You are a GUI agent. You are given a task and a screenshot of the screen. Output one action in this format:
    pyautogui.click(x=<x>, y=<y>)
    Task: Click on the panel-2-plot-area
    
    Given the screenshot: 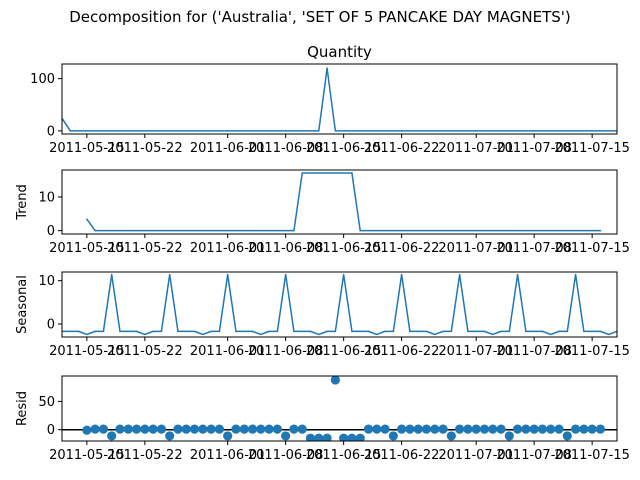 What is the action you would take?
    pyautogui.click(x=344, y=202)
    